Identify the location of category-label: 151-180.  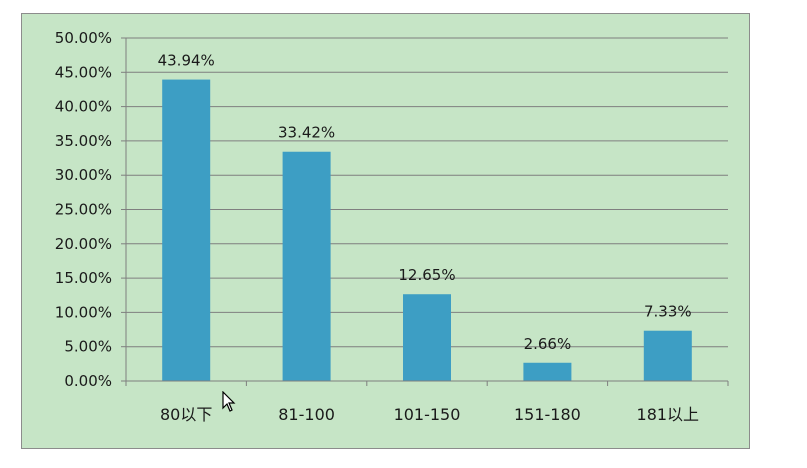
(547, 414).